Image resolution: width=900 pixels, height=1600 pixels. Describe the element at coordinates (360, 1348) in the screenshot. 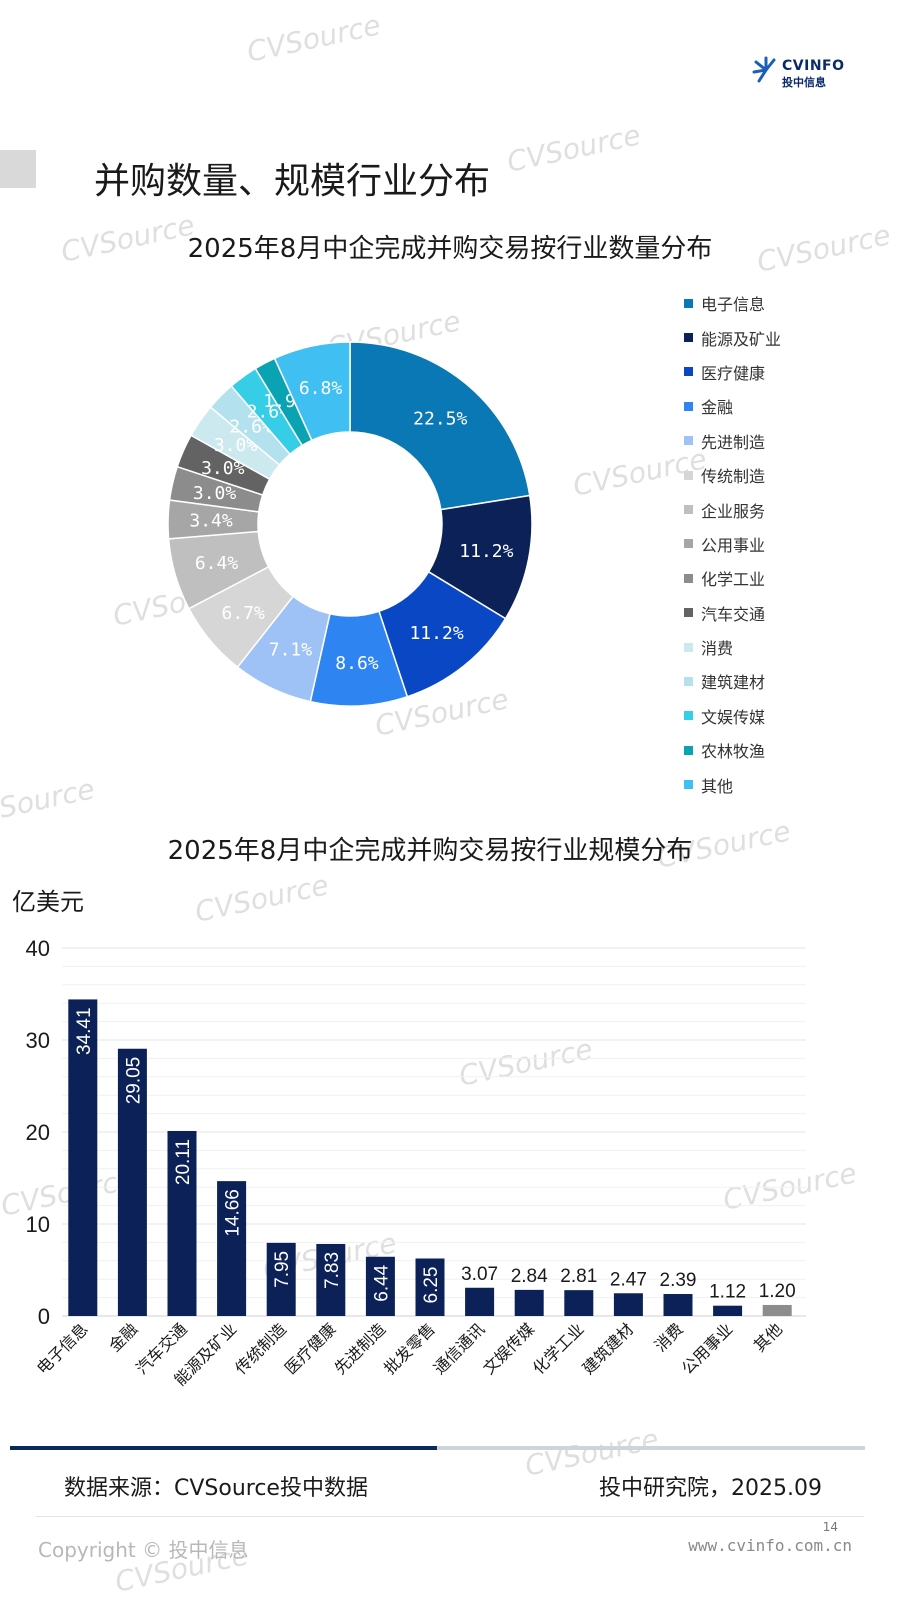

I see `x-tick-label: 先进制造` at that location.